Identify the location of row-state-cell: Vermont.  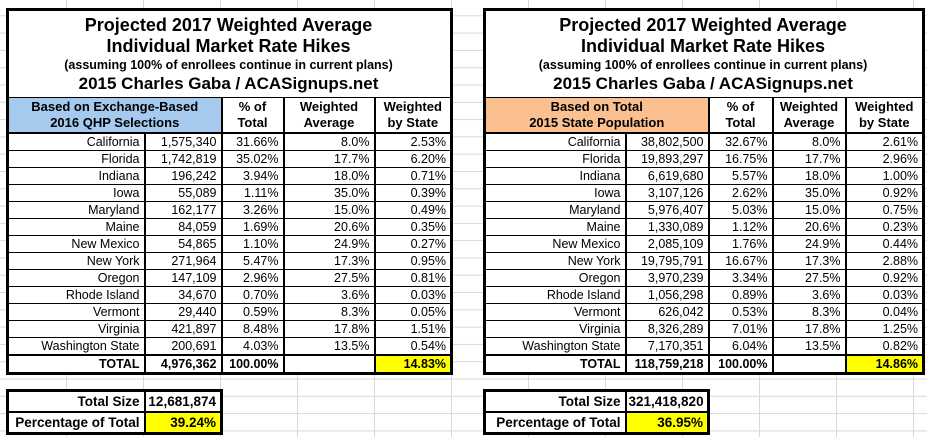
(76, 312).